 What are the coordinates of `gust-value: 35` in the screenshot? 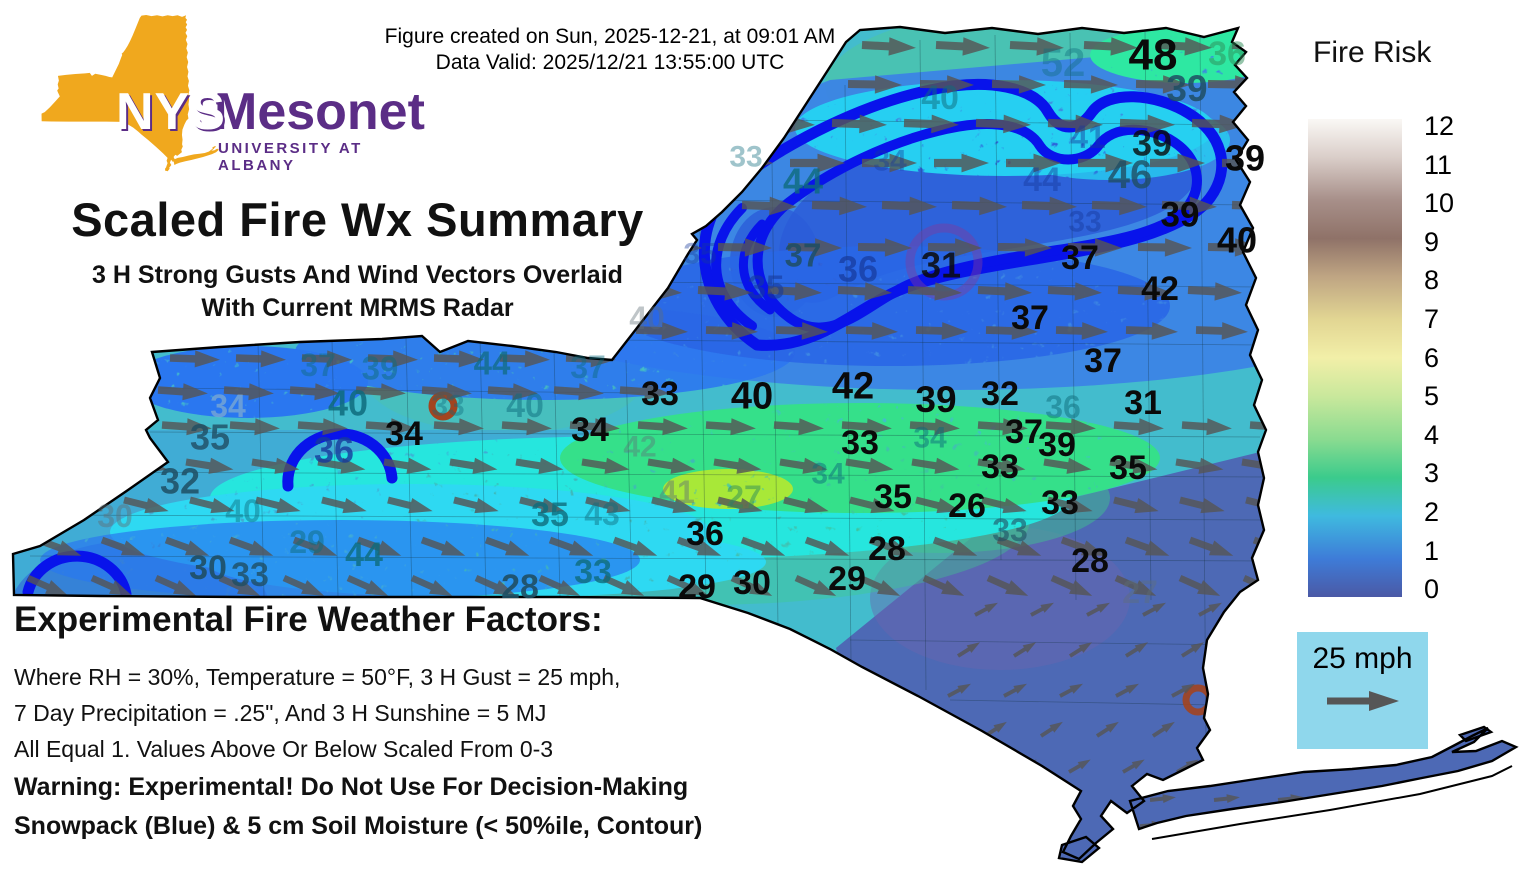 It's located at (766, 287).